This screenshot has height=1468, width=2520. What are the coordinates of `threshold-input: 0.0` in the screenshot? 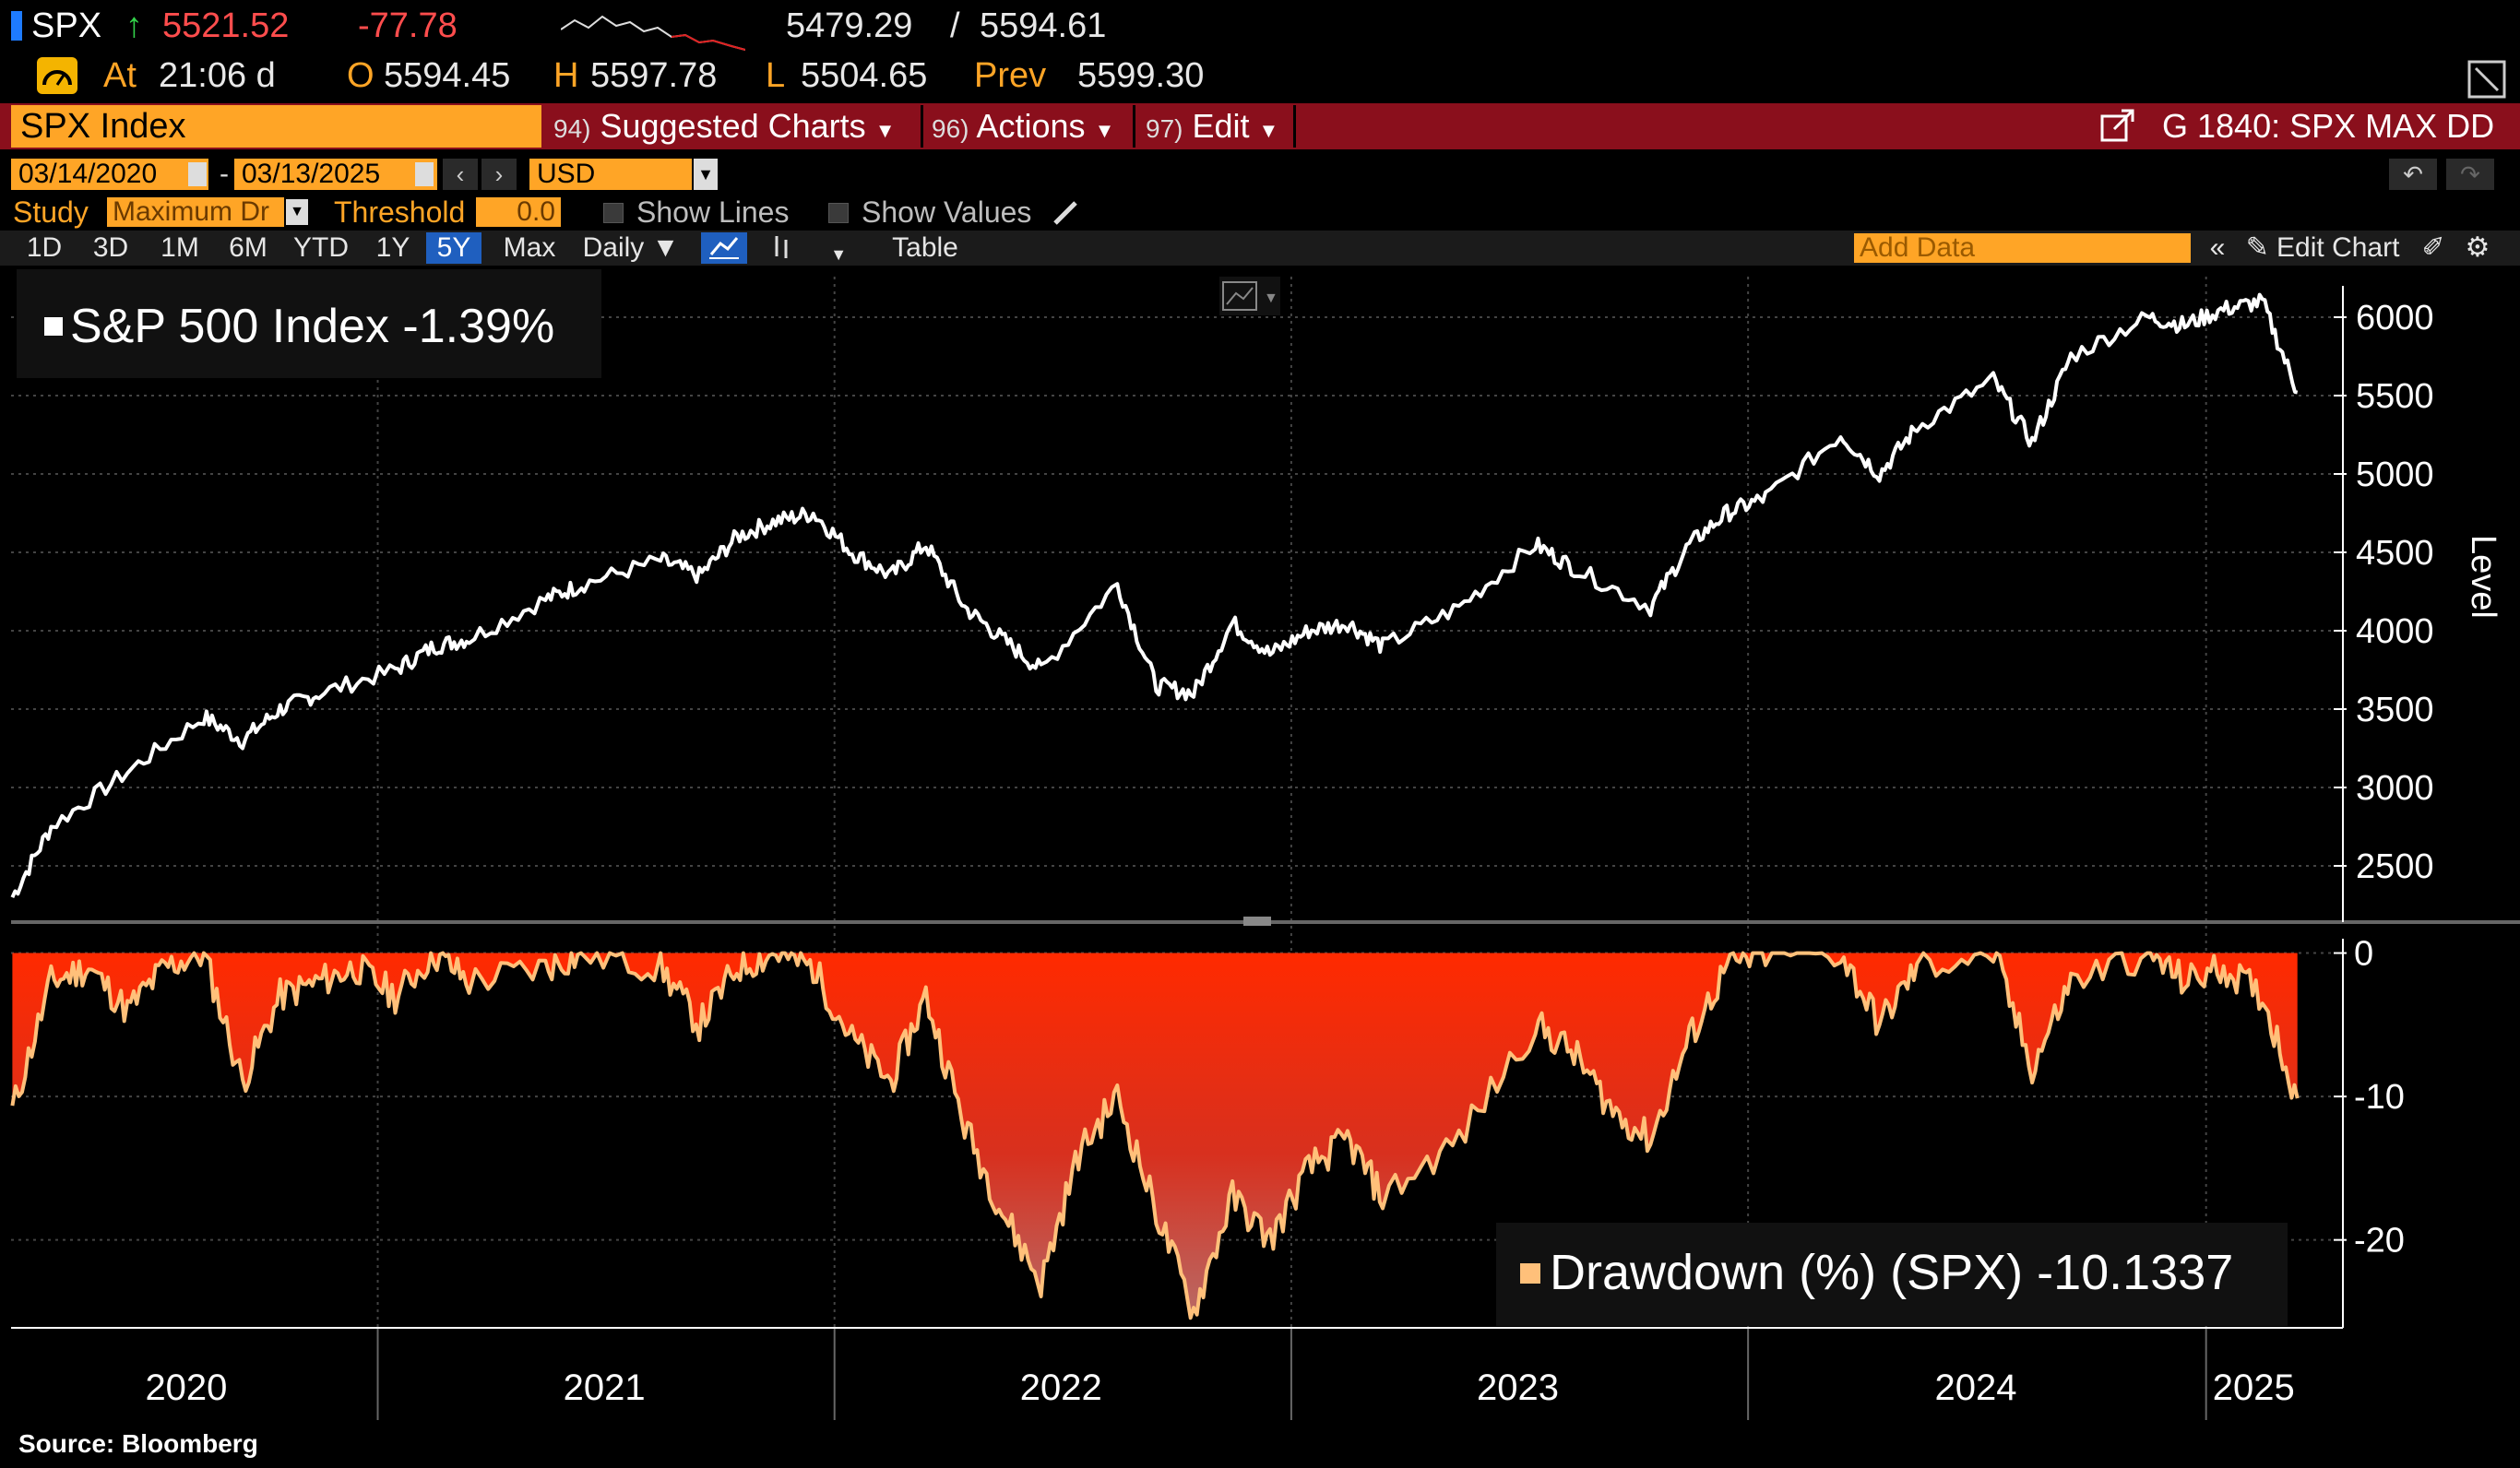 It's located at (518, 212).